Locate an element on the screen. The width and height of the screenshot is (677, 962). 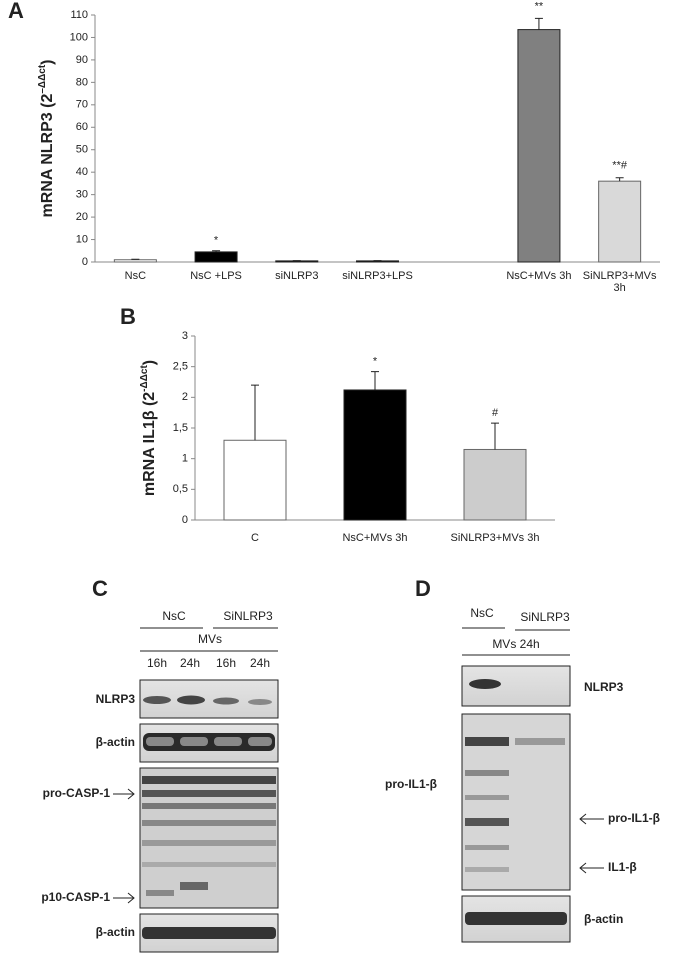
y-tick-label: 30 is located at coordinates (82, 195).